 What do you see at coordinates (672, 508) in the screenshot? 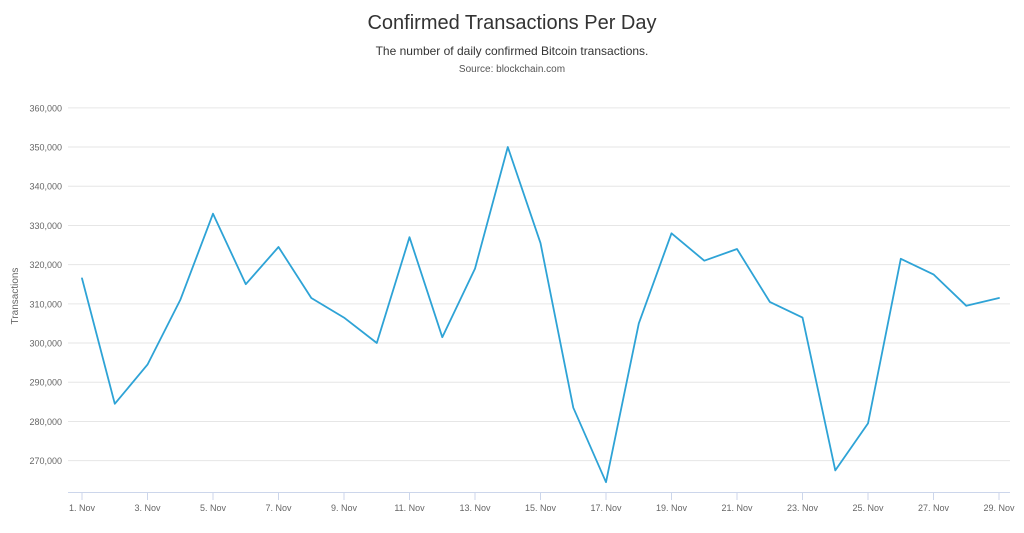
I see `x-tick-label: 19. Nov` at bounding box center [672, 508].